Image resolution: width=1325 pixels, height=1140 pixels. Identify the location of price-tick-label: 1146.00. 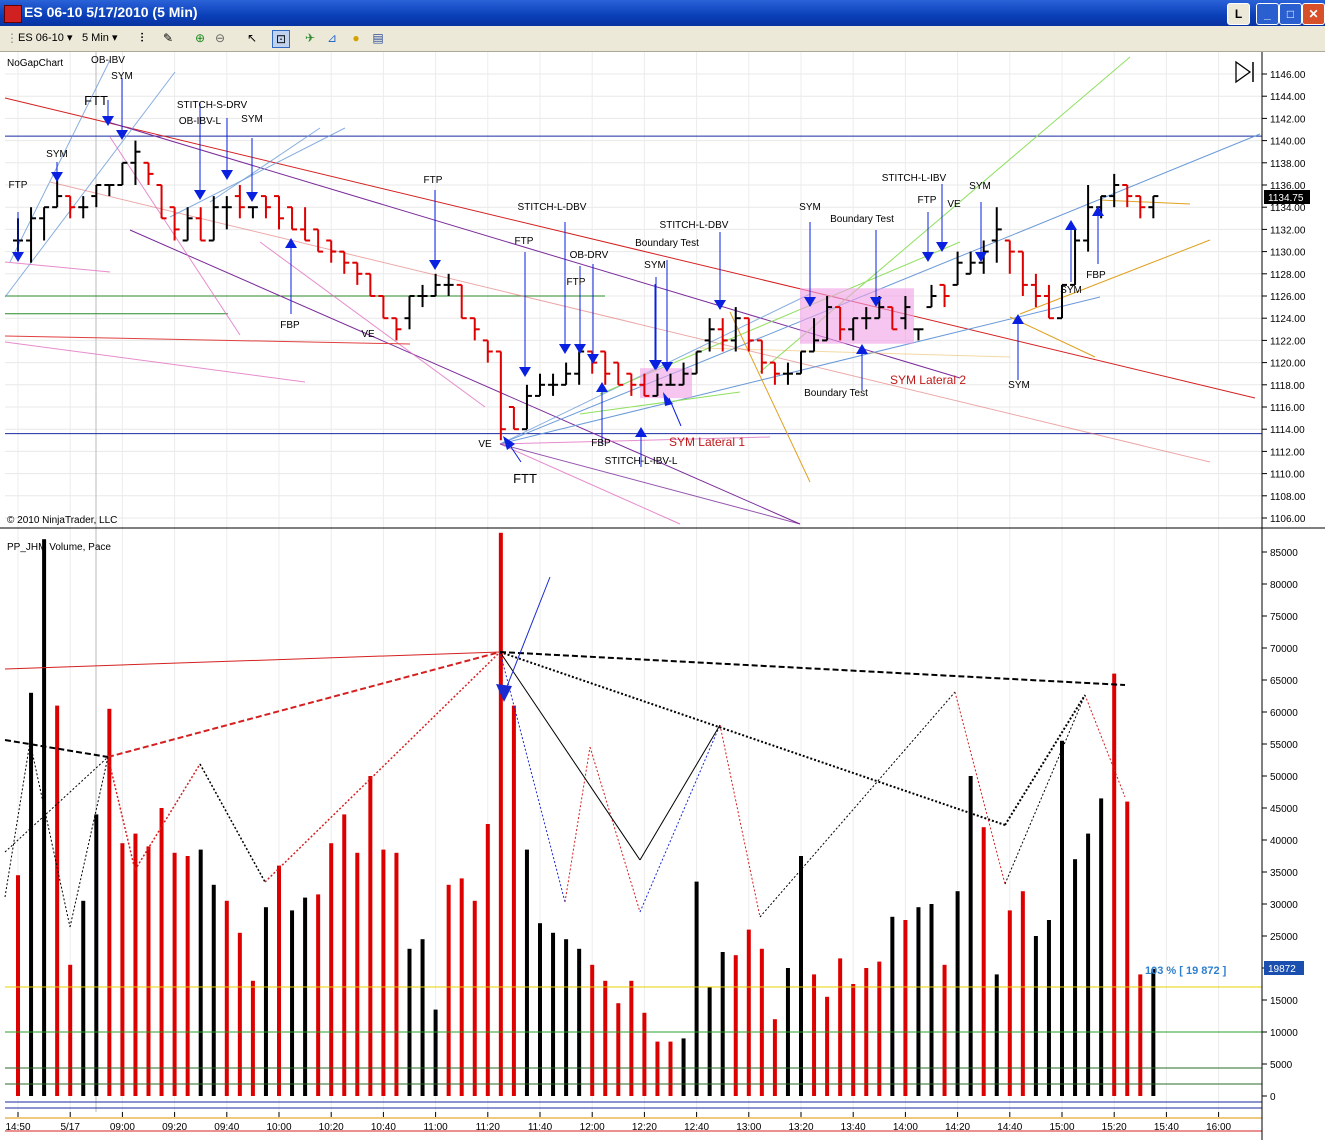
(1288, 75).